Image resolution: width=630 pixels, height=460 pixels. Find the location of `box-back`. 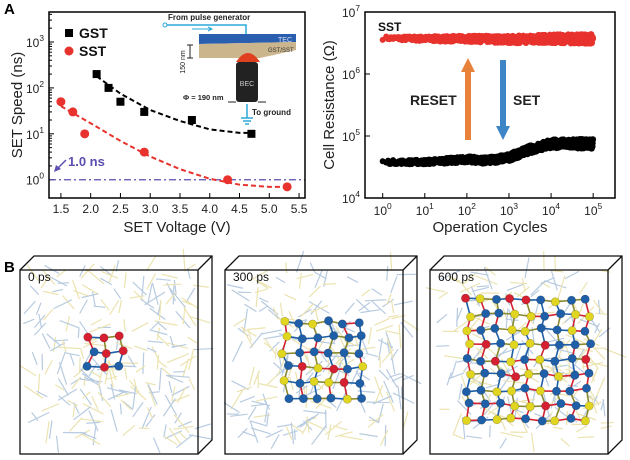

box-back is located at coordinates (526, 355).